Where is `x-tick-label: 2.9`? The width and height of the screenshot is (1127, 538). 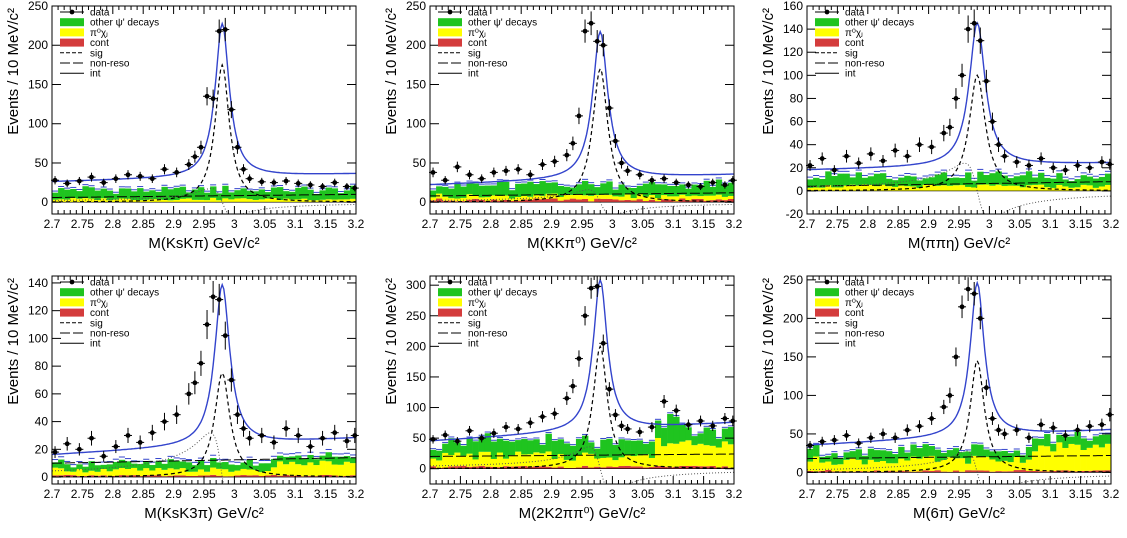 x-tick-label: 2.9 is located at coordinates (928, 494).